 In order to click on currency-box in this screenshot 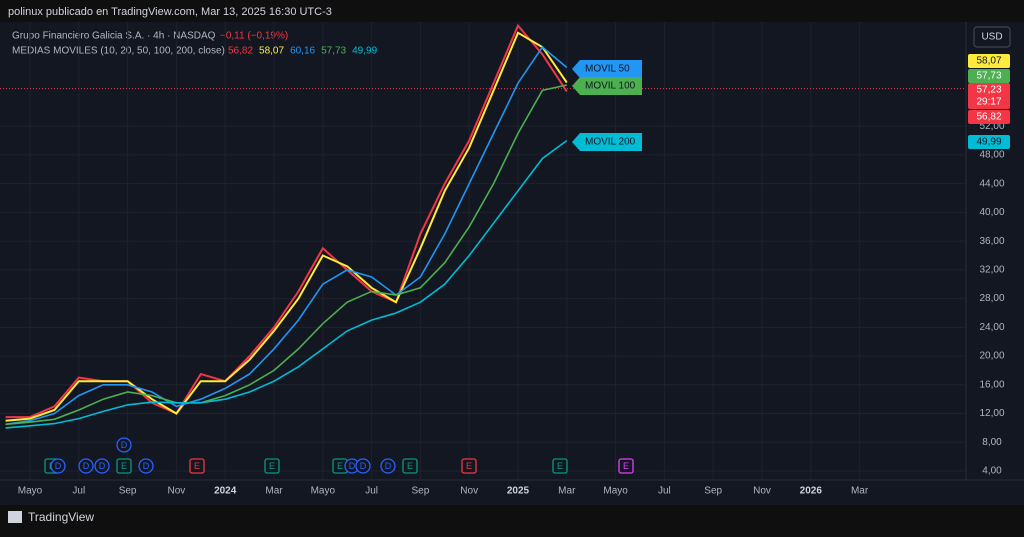, I will do `click(992, 37)`.